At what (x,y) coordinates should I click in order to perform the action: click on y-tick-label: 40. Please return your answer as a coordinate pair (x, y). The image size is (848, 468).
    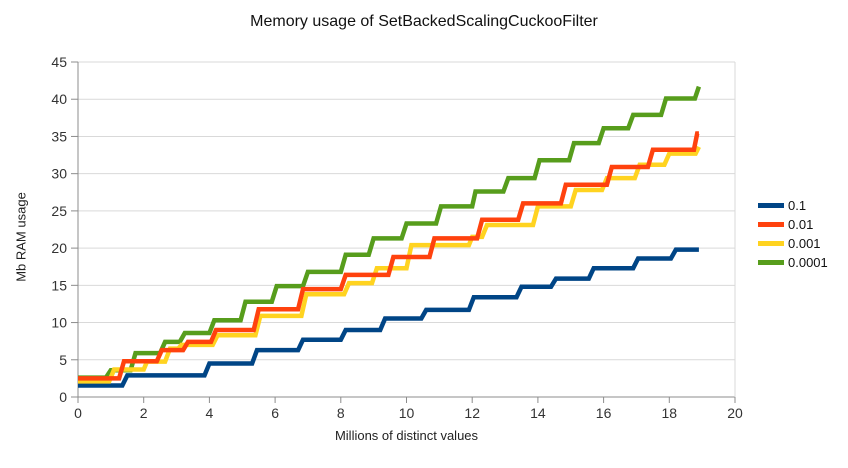
    Looking at the image, I should click on (59, 99).